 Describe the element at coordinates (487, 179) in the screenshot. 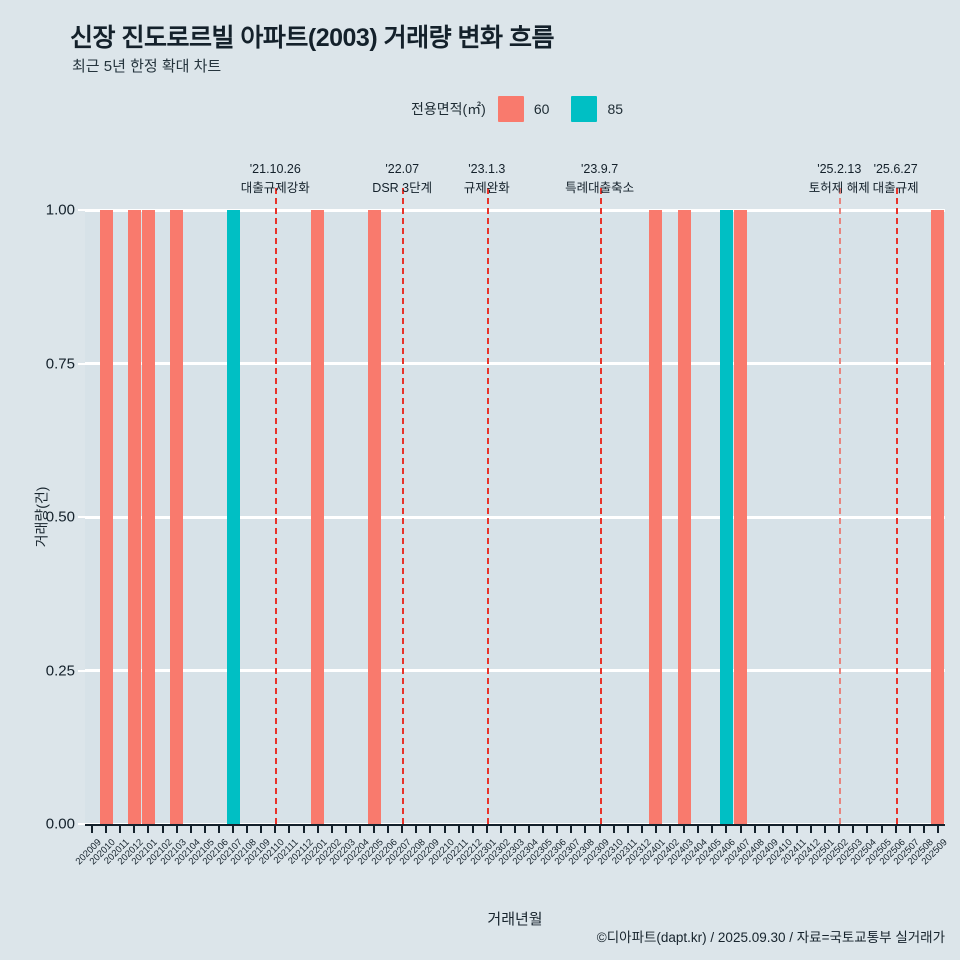

I see `annotation-label-202301: '23.1.3 규제완화` at that location.